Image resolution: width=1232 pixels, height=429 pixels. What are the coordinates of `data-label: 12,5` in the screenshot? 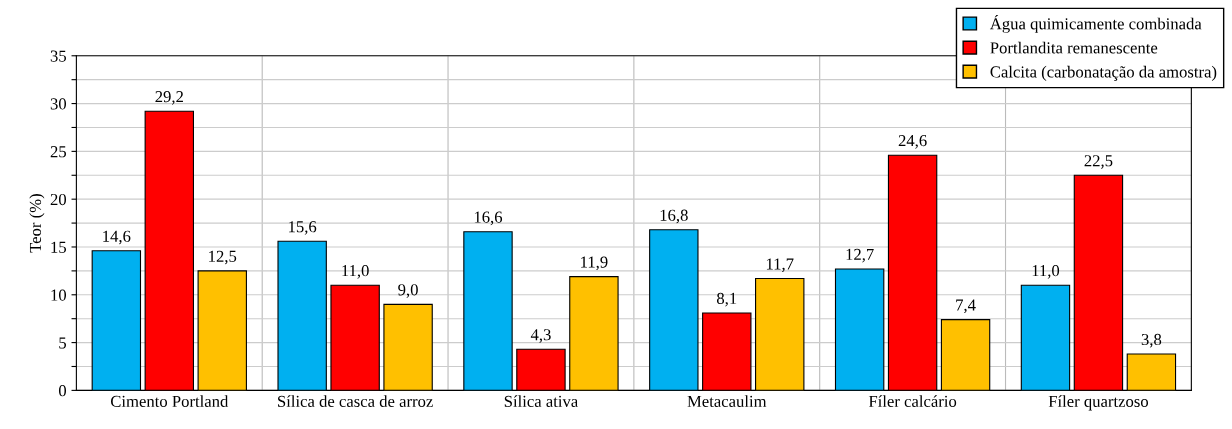 It's located at (223, 257).